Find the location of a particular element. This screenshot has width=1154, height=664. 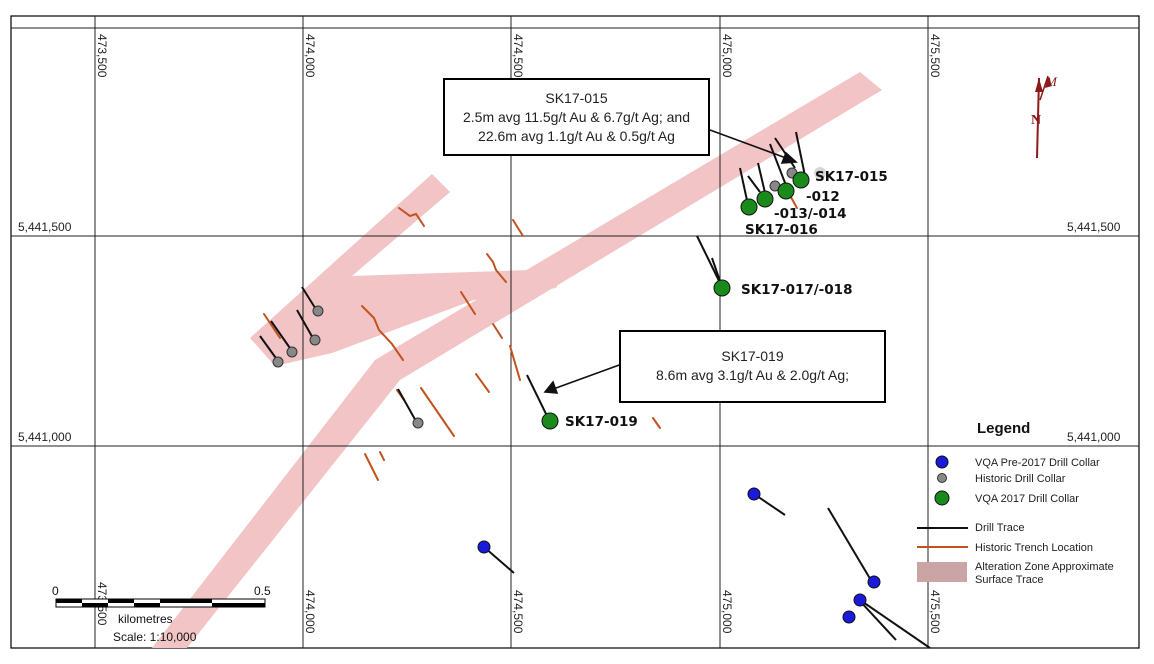

label-012: -012 is located at coordinates (823, 197).